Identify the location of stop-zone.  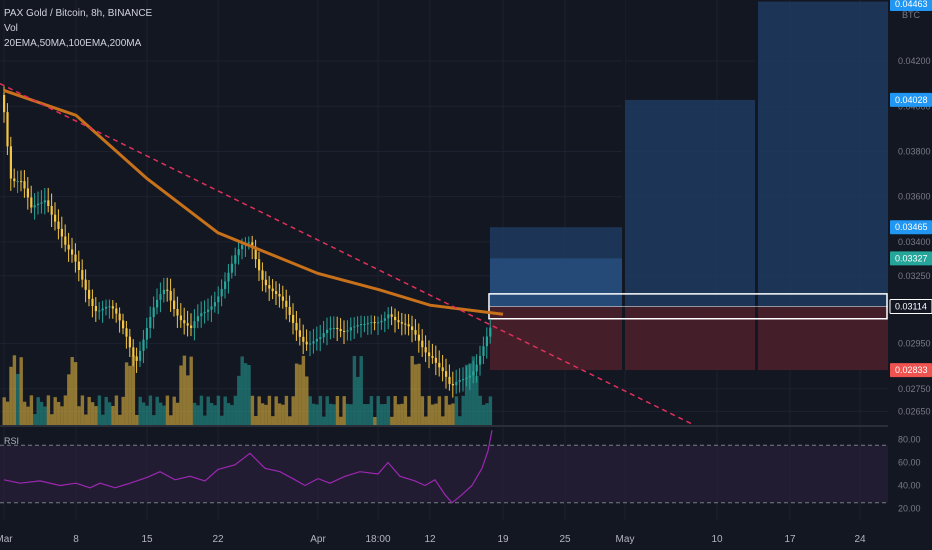
(689, 338).